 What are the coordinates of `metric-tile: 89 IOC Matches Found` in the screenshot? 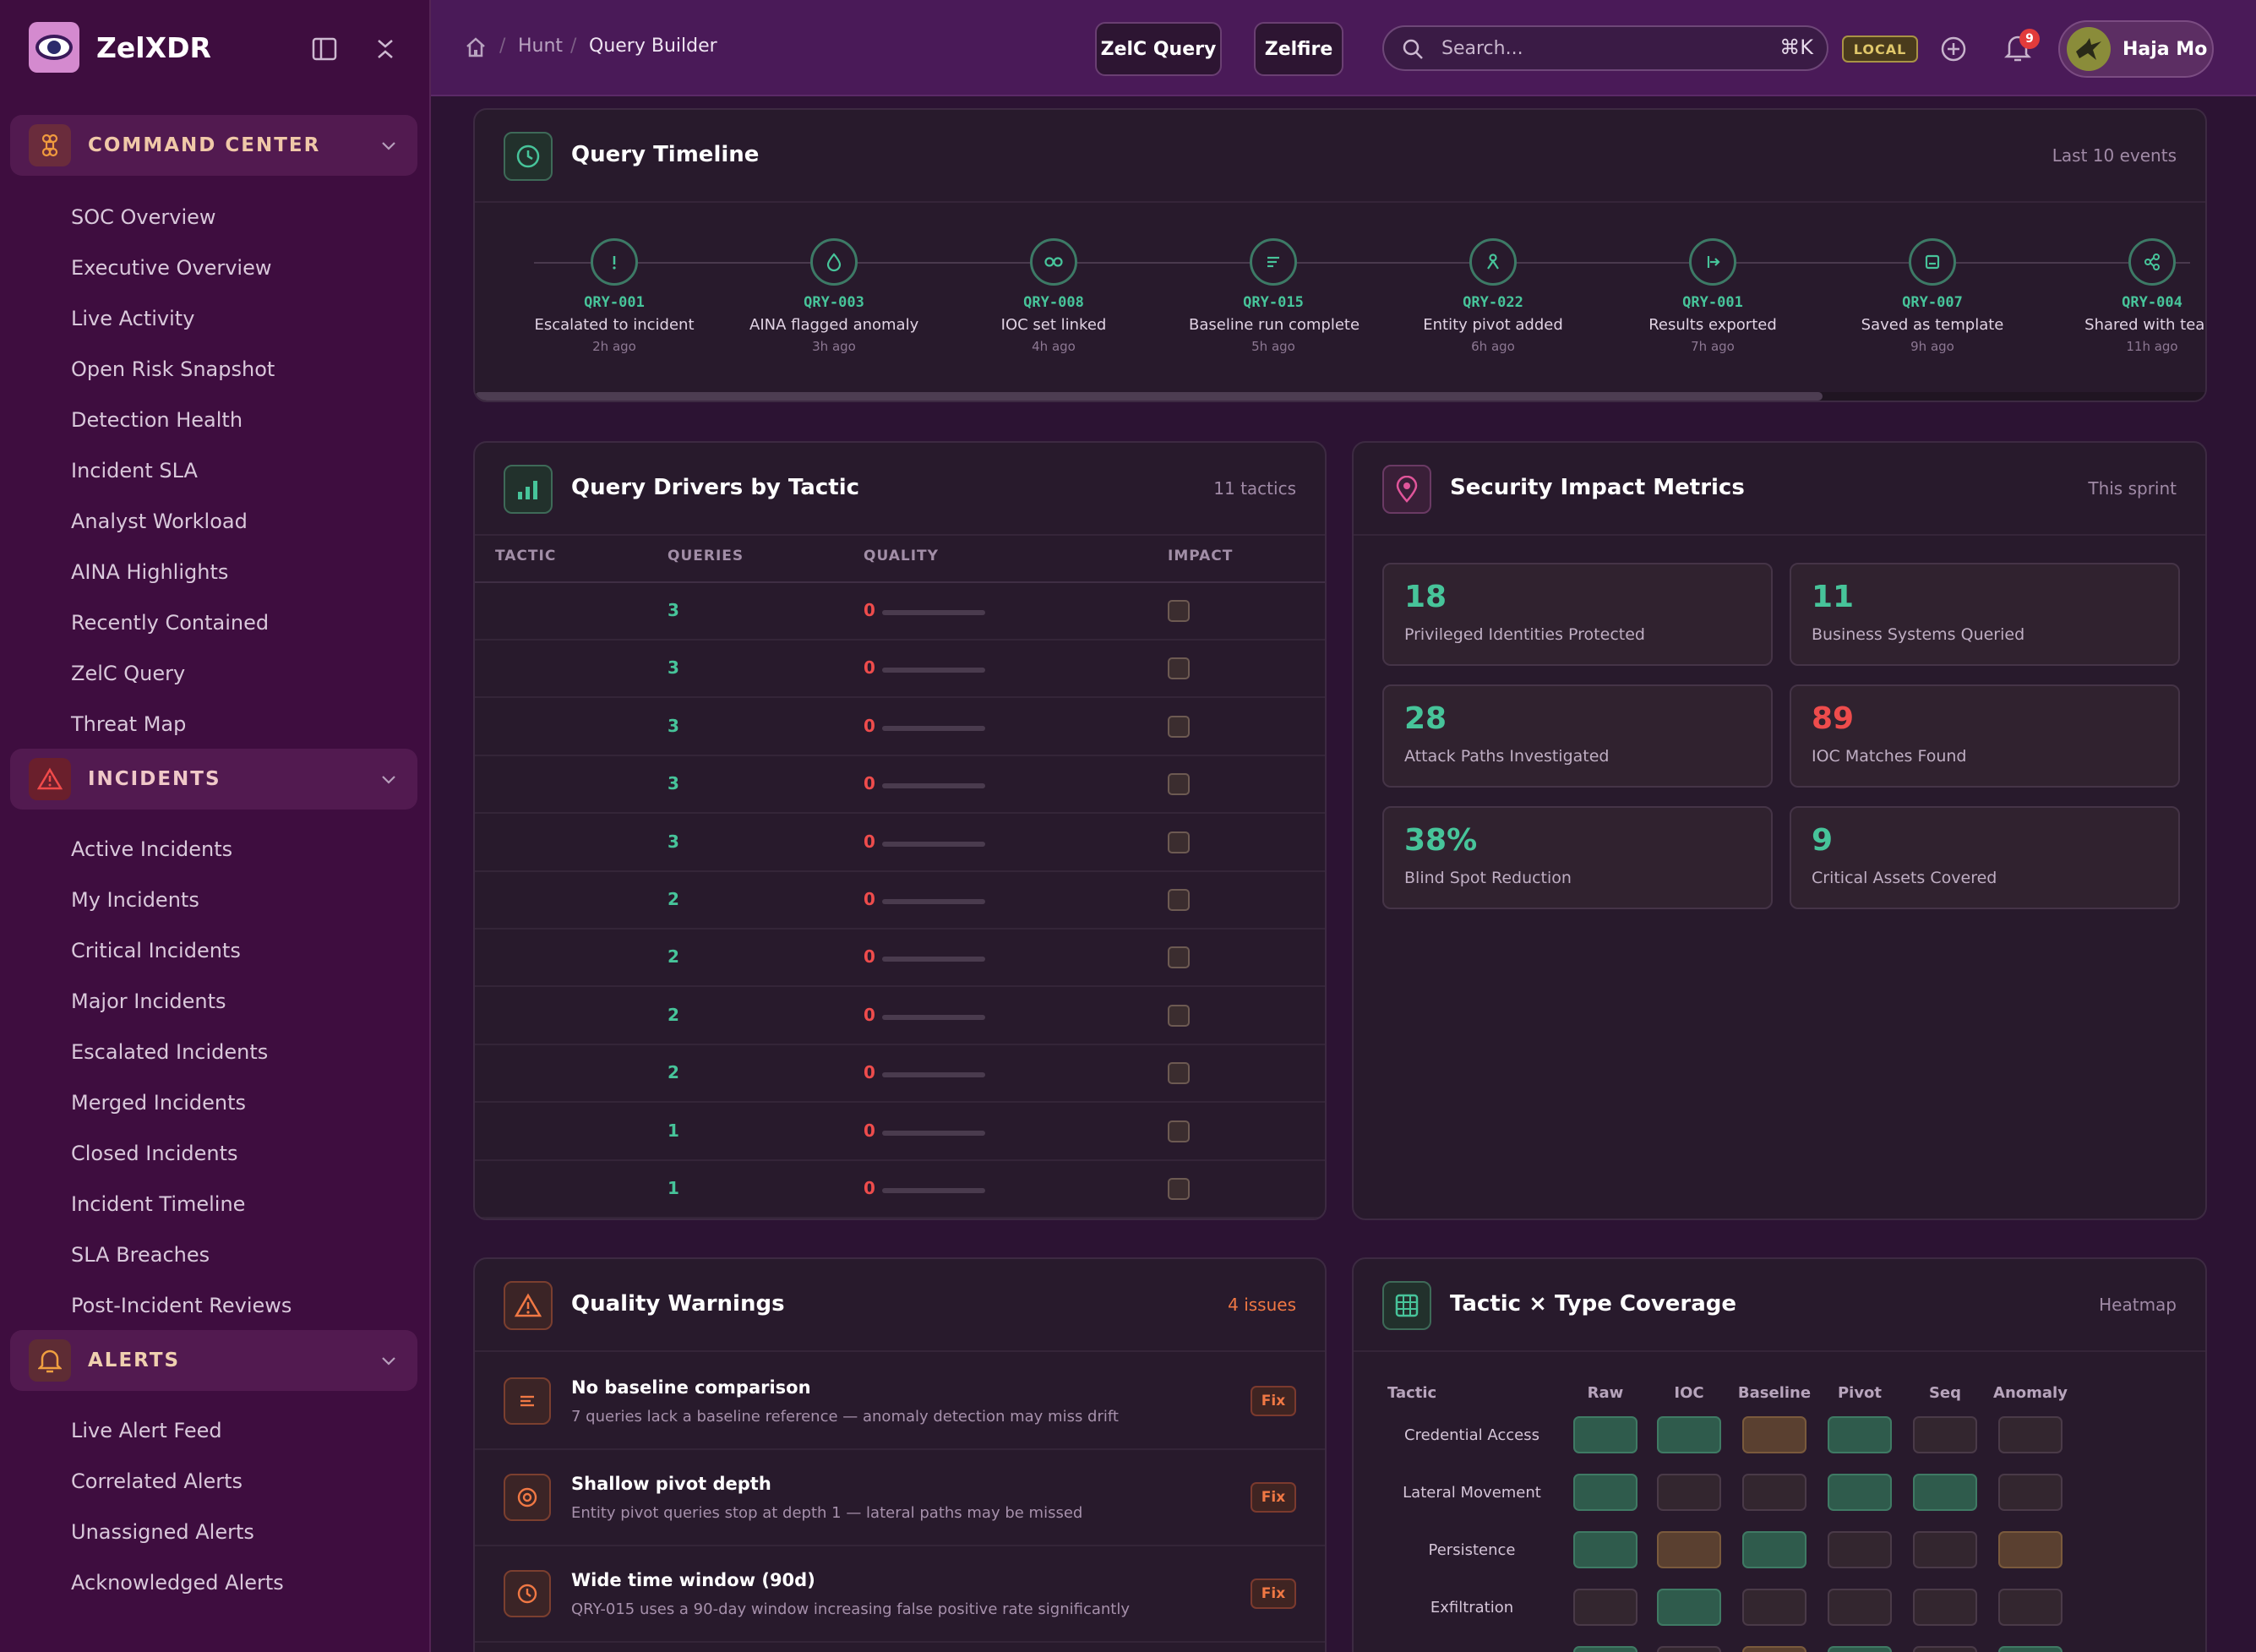 It's located at (1985, 736).